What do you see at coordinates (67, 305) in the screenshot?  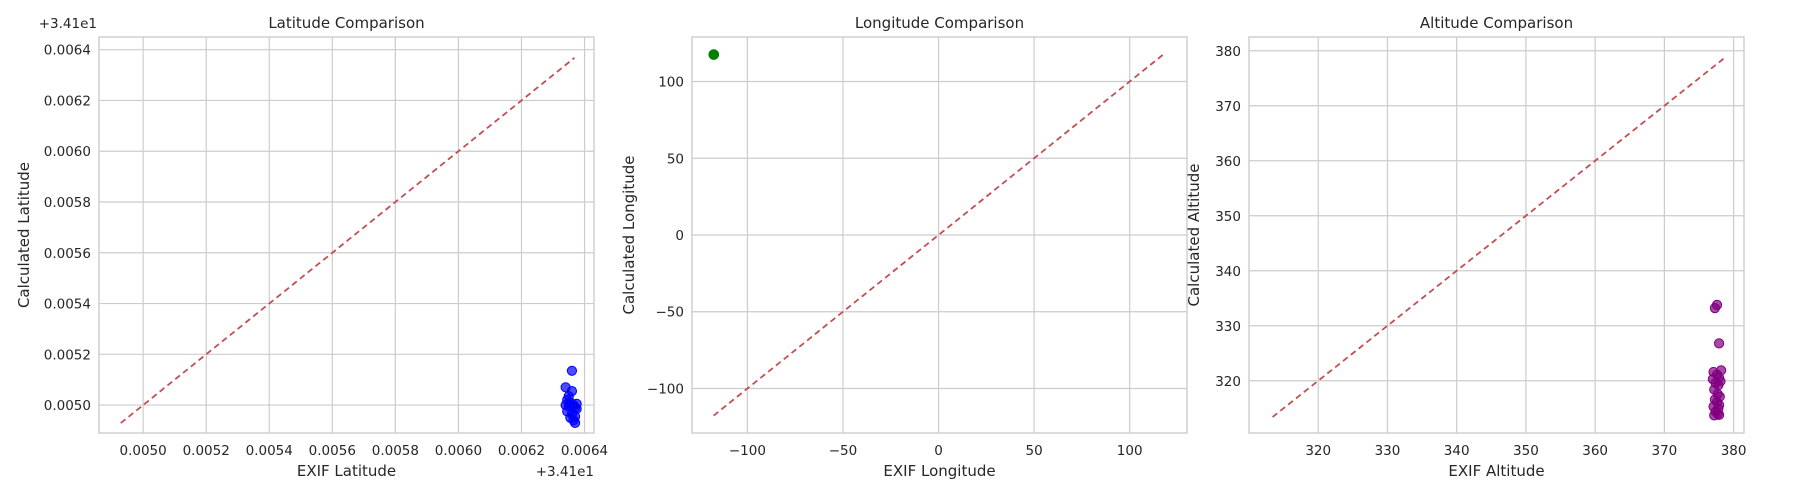 I see `y-tick-label: 0.0054` at bounding box center [67, 305].